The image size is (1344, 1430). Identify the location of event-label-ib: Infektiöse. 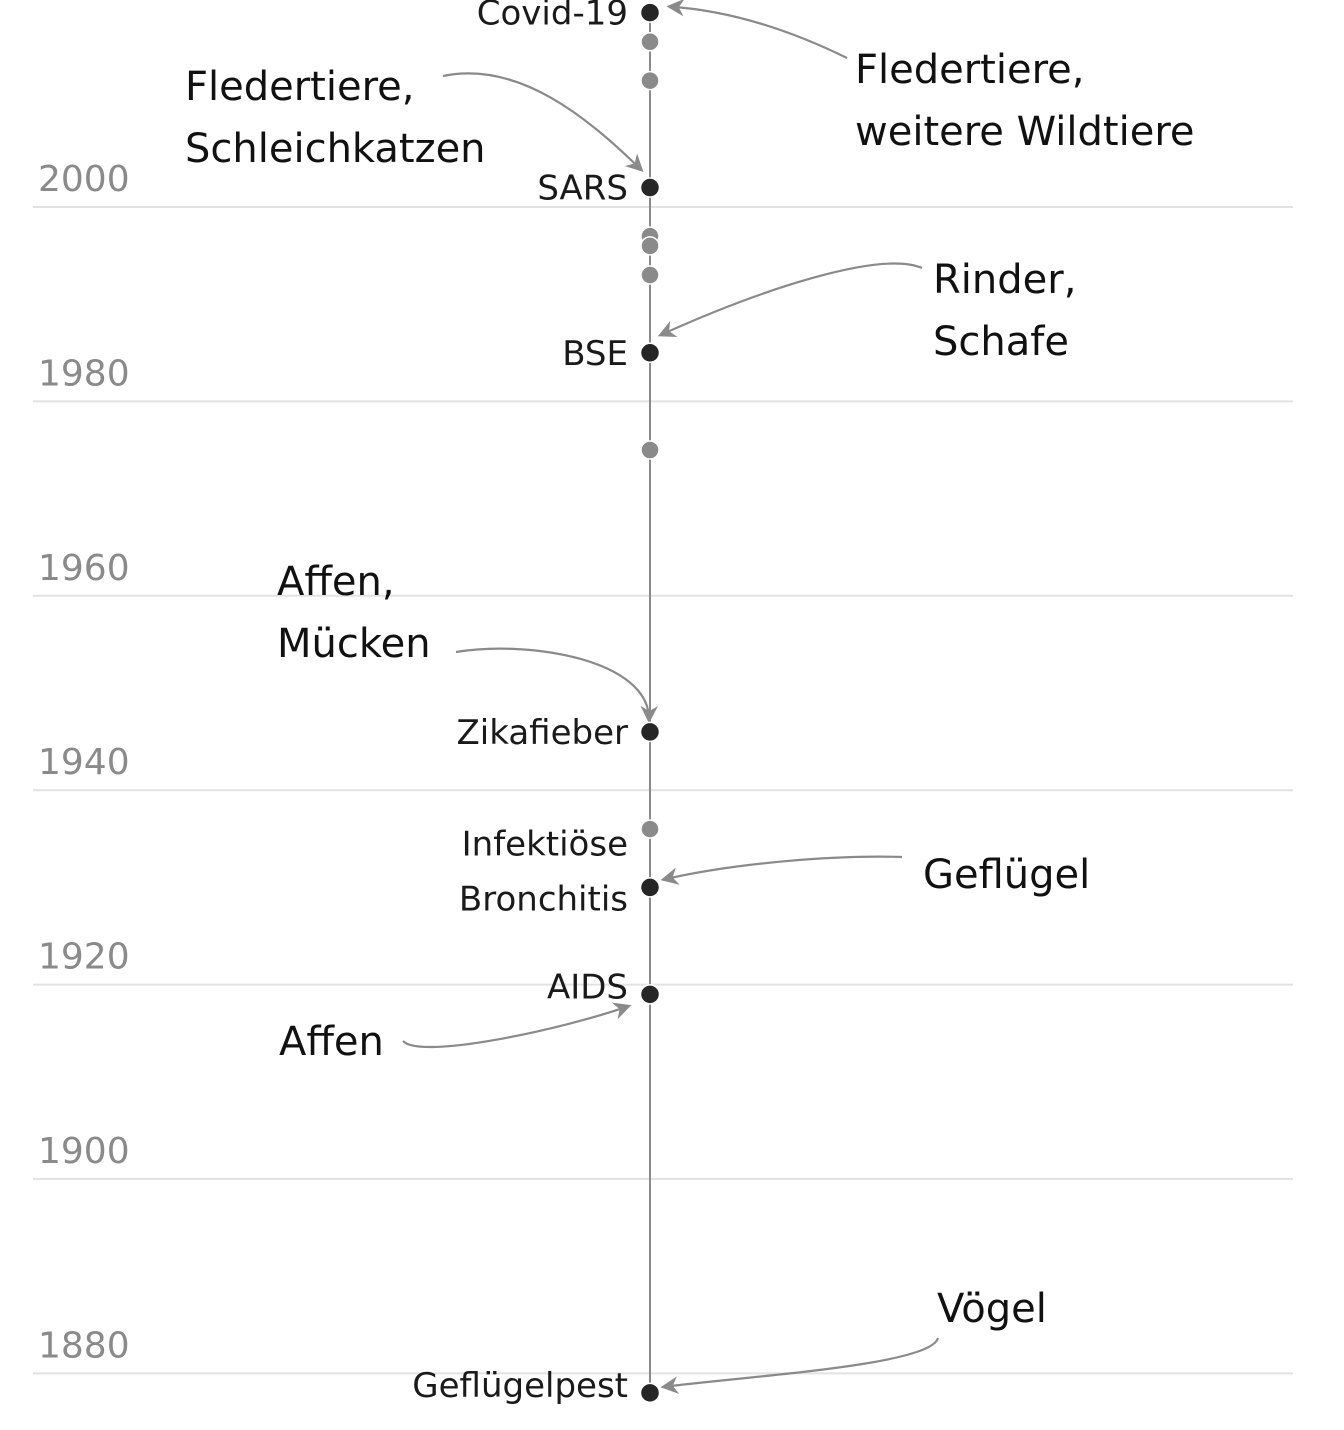
(545, 844).